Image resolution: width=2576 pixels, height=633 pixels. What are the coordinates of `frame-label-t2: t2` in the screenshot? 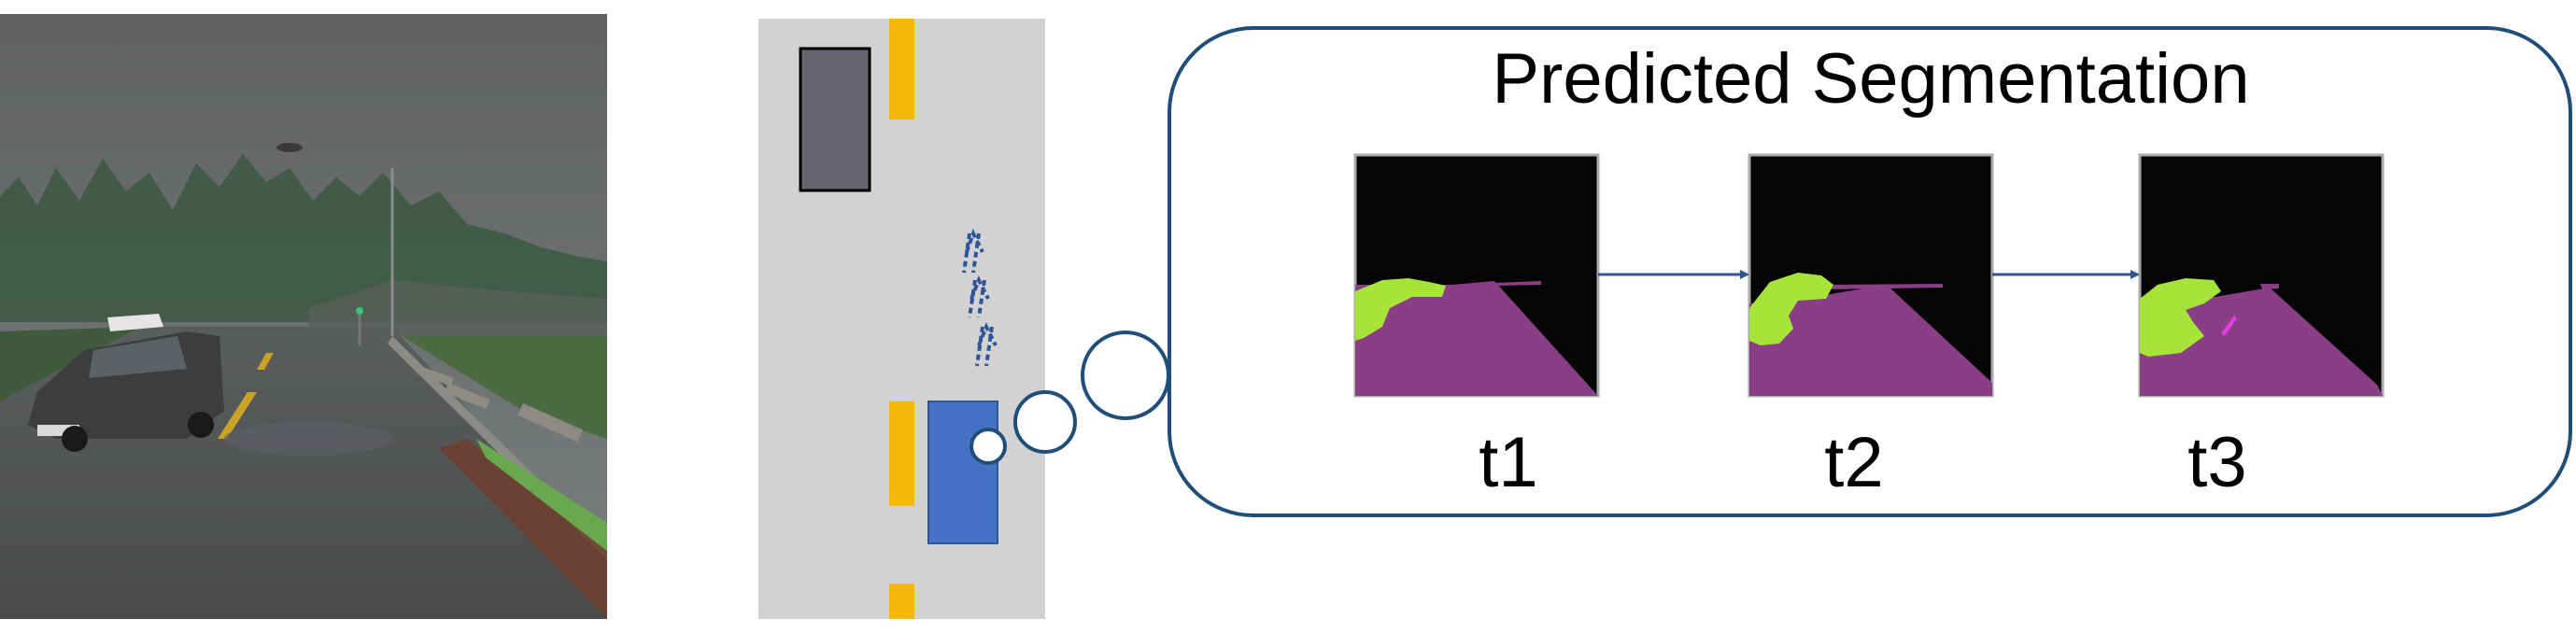 It's located at (1853, 462).